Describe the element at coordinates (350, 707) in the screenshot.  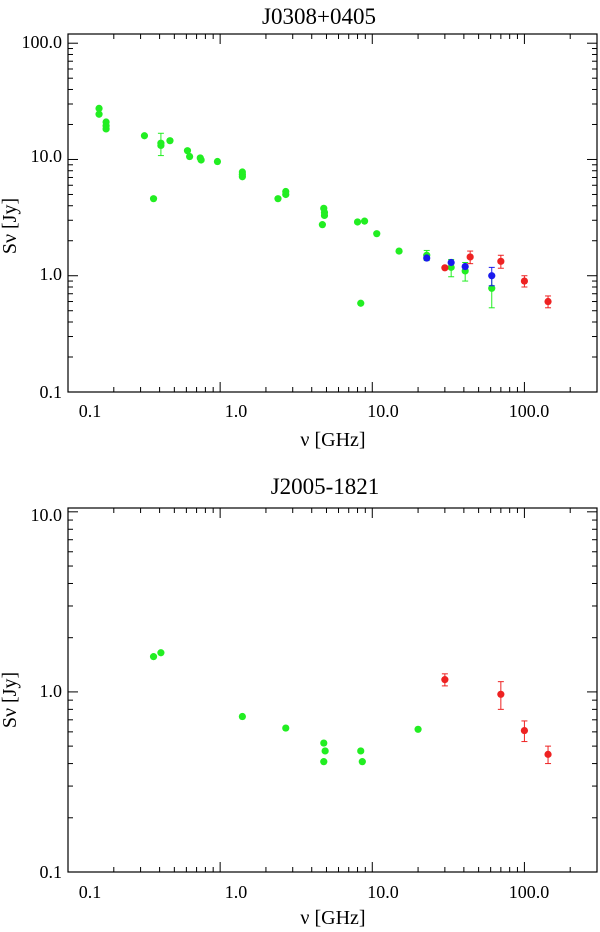
I see `data-points` at that location.